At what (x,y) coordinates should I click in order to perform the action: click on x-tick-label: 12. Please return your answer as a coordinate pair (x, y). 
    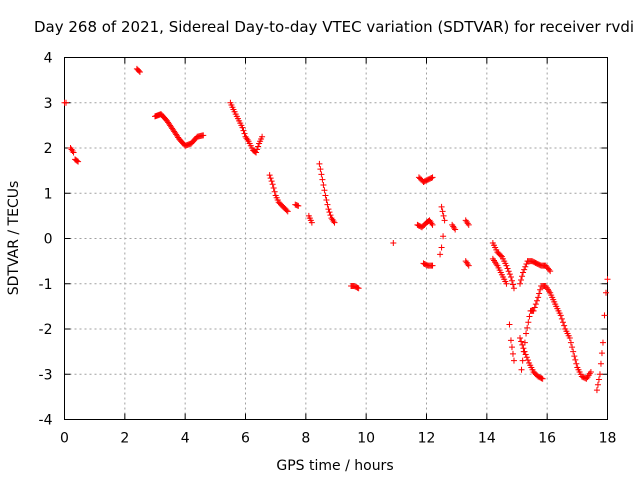
    Looking at the image, I should click on (427, 439).